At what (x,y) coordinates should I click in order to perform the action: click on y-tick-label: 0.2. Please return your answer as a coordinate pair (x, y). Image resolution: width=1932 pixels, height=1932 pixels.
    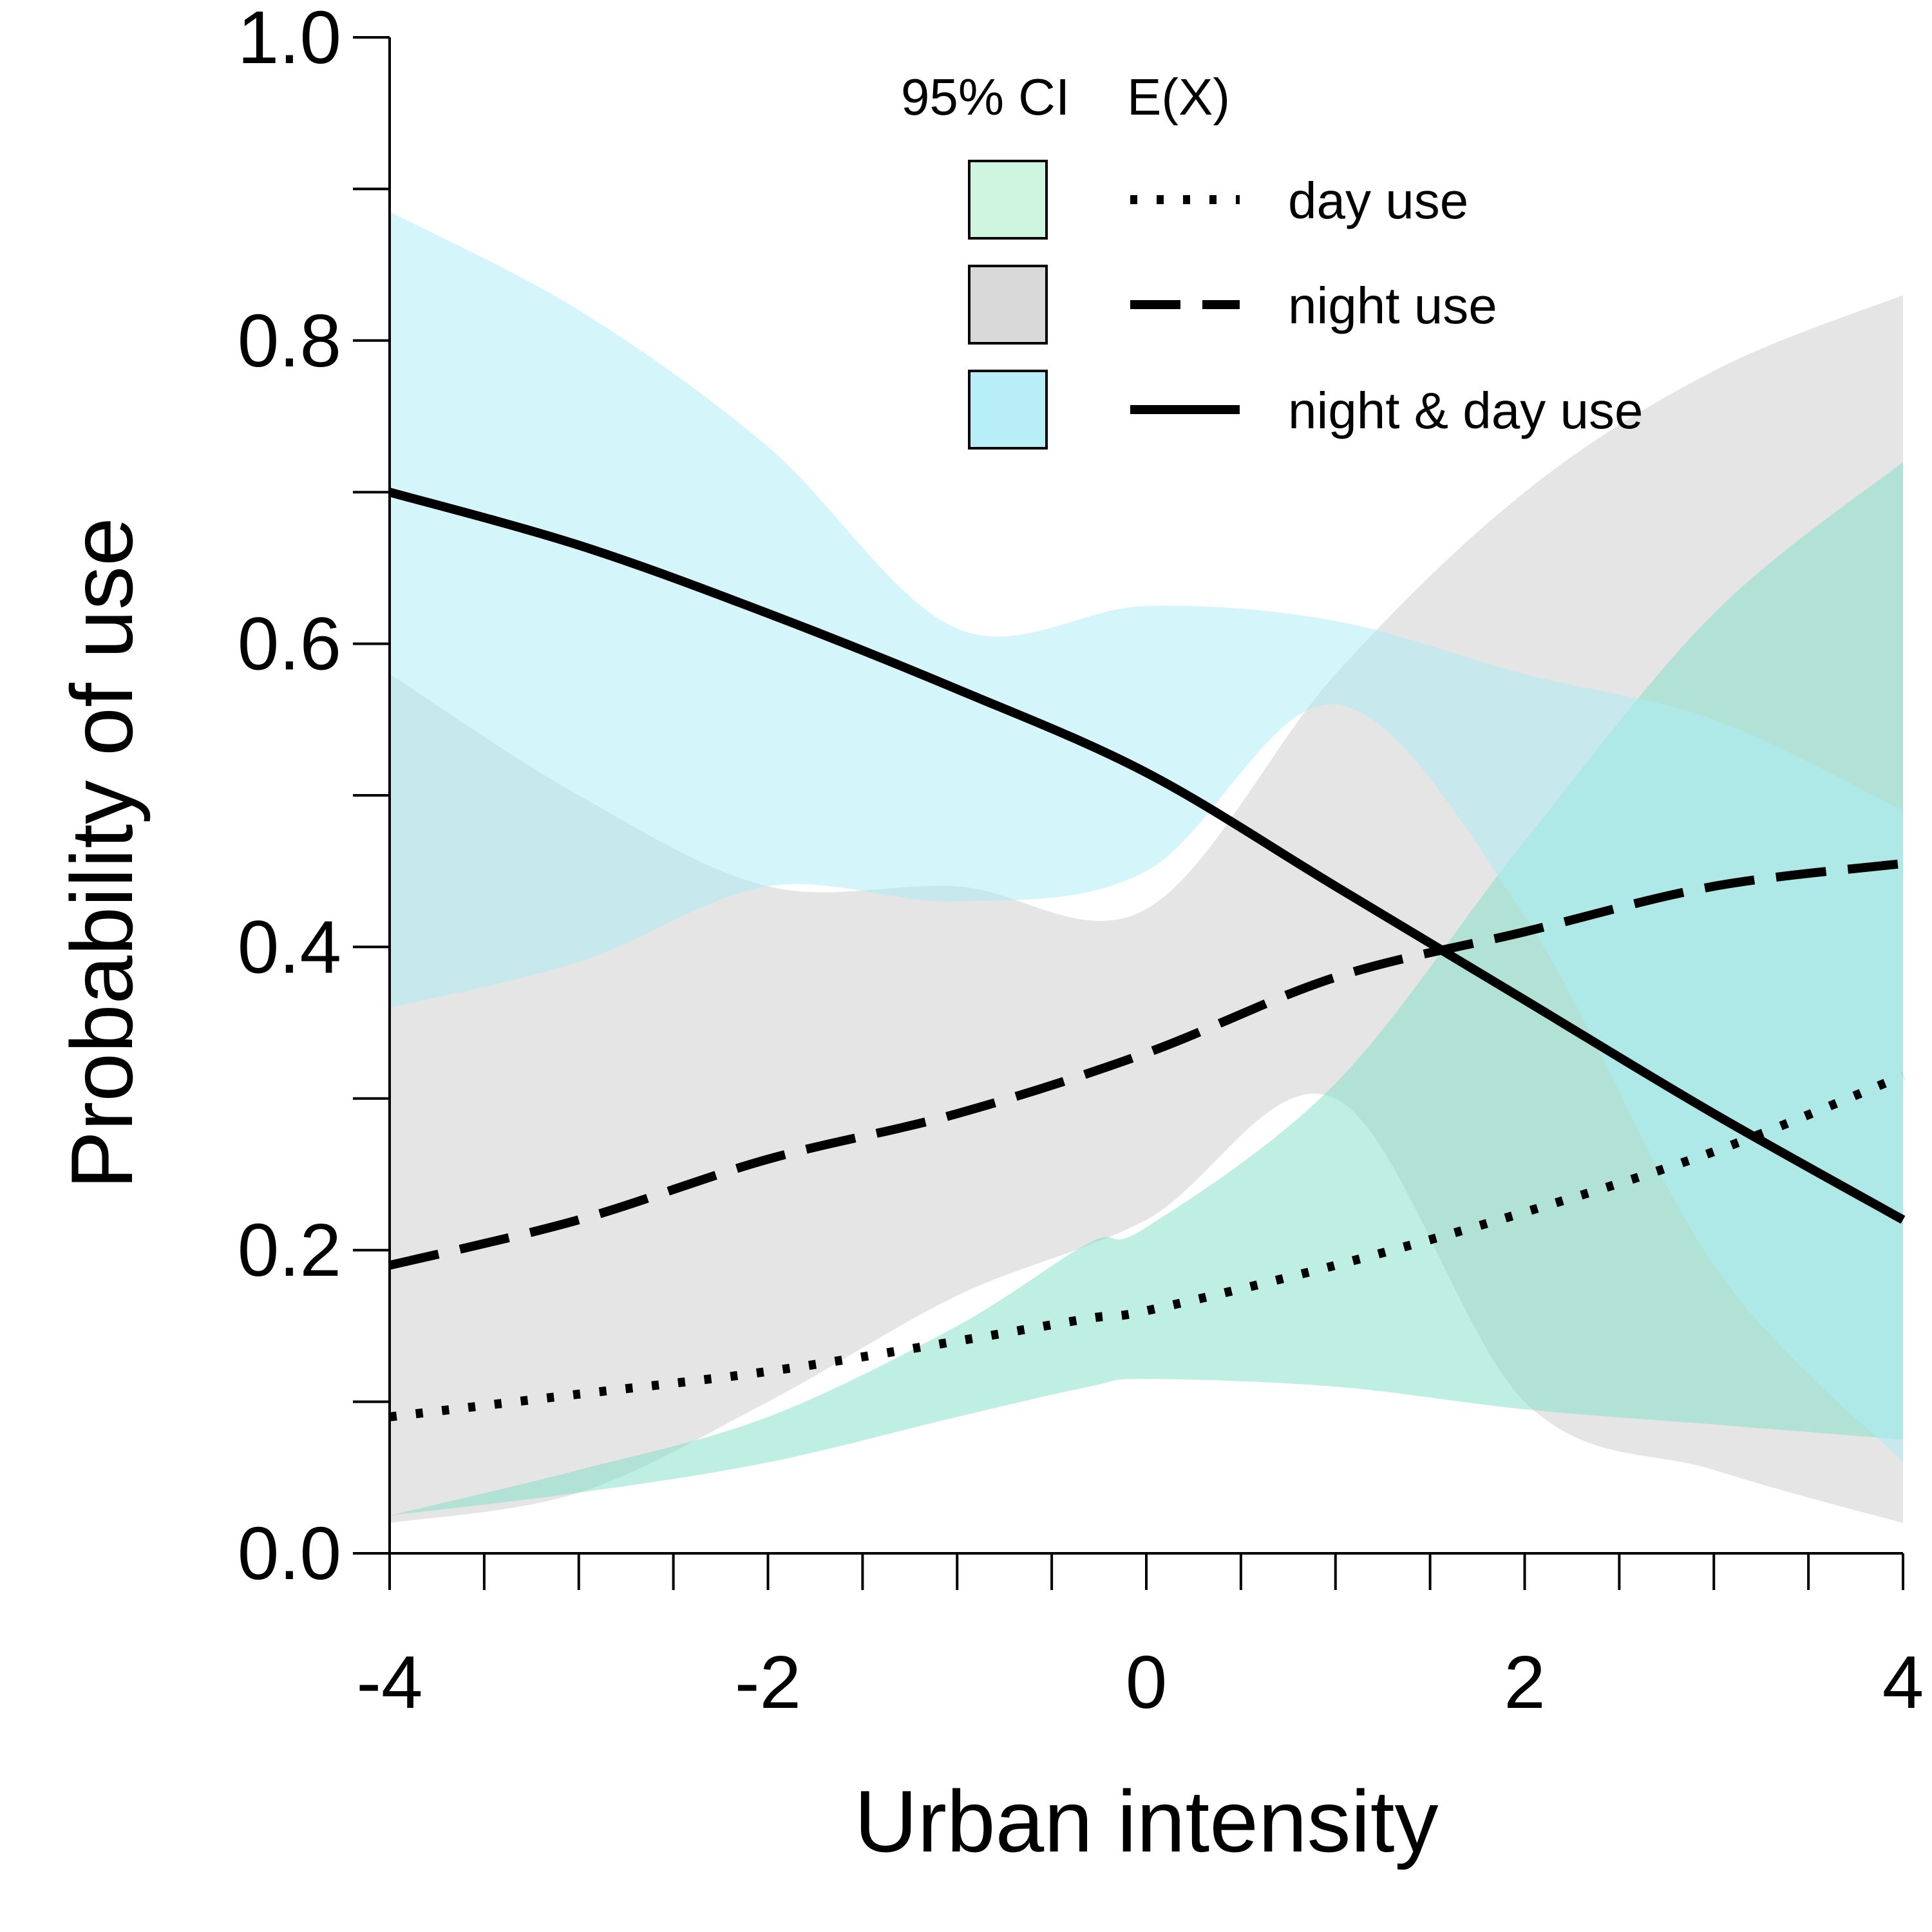
    Looking at the image, I should click on (289, 1250).